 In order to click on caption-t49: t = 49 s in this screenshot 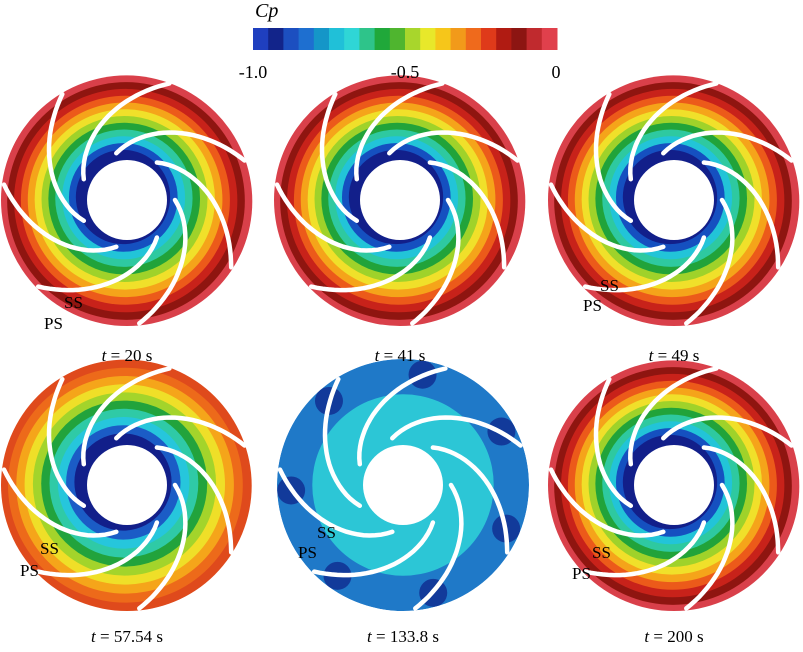, I will do `click(674, 355)`.